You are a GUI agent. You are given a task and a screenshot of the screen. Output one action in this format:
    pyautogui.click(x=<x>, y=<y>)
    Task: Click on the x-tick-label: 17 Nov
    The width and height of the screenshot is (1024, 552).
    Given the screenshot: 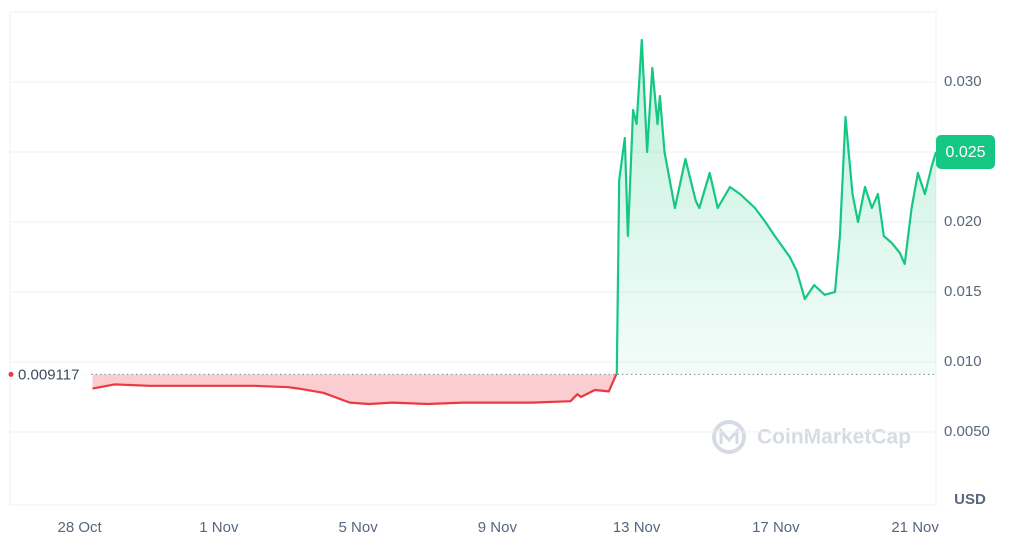 What is the action you would take?
    pyautogui.click(x=776, y=527)
    